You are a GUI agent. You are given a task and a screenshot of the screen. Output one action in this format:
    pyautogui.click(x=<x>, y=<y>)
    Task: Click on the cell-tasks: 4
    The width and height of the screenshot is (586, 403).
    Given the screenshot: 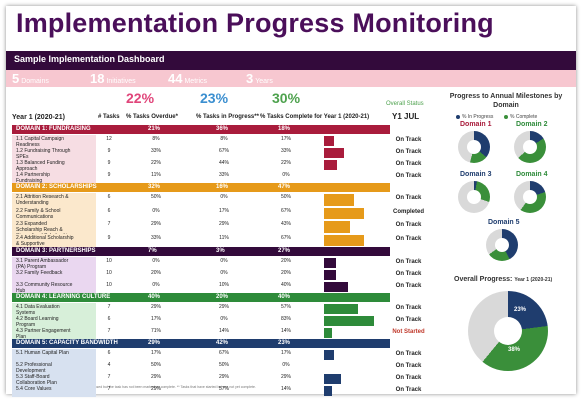 What is the action you would take?
    pyautogui.click(x=109, y=365)
    